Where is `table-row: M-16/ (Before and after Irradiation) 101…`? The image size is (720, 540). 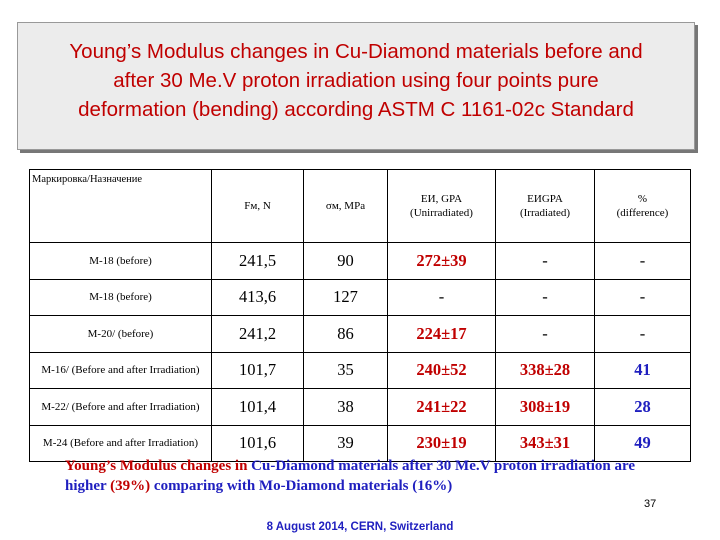
table-row: M-16/ (Before and after Irradiation) 101… is located at coordinates (360, 370).